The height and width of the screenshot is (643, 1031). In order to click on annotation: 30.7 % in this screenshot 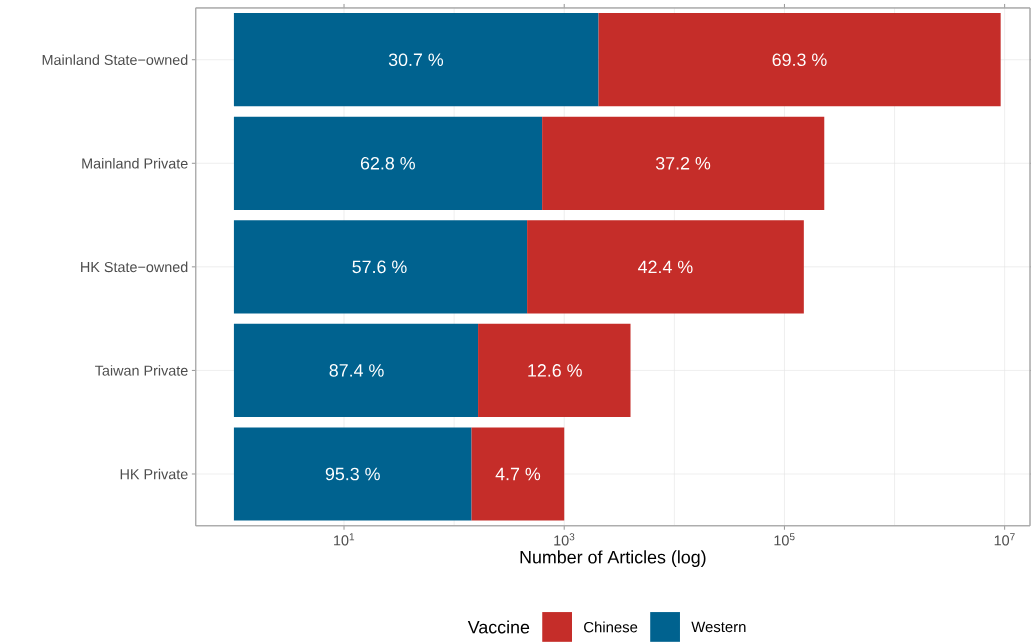, I will do `click(416, 60)`.